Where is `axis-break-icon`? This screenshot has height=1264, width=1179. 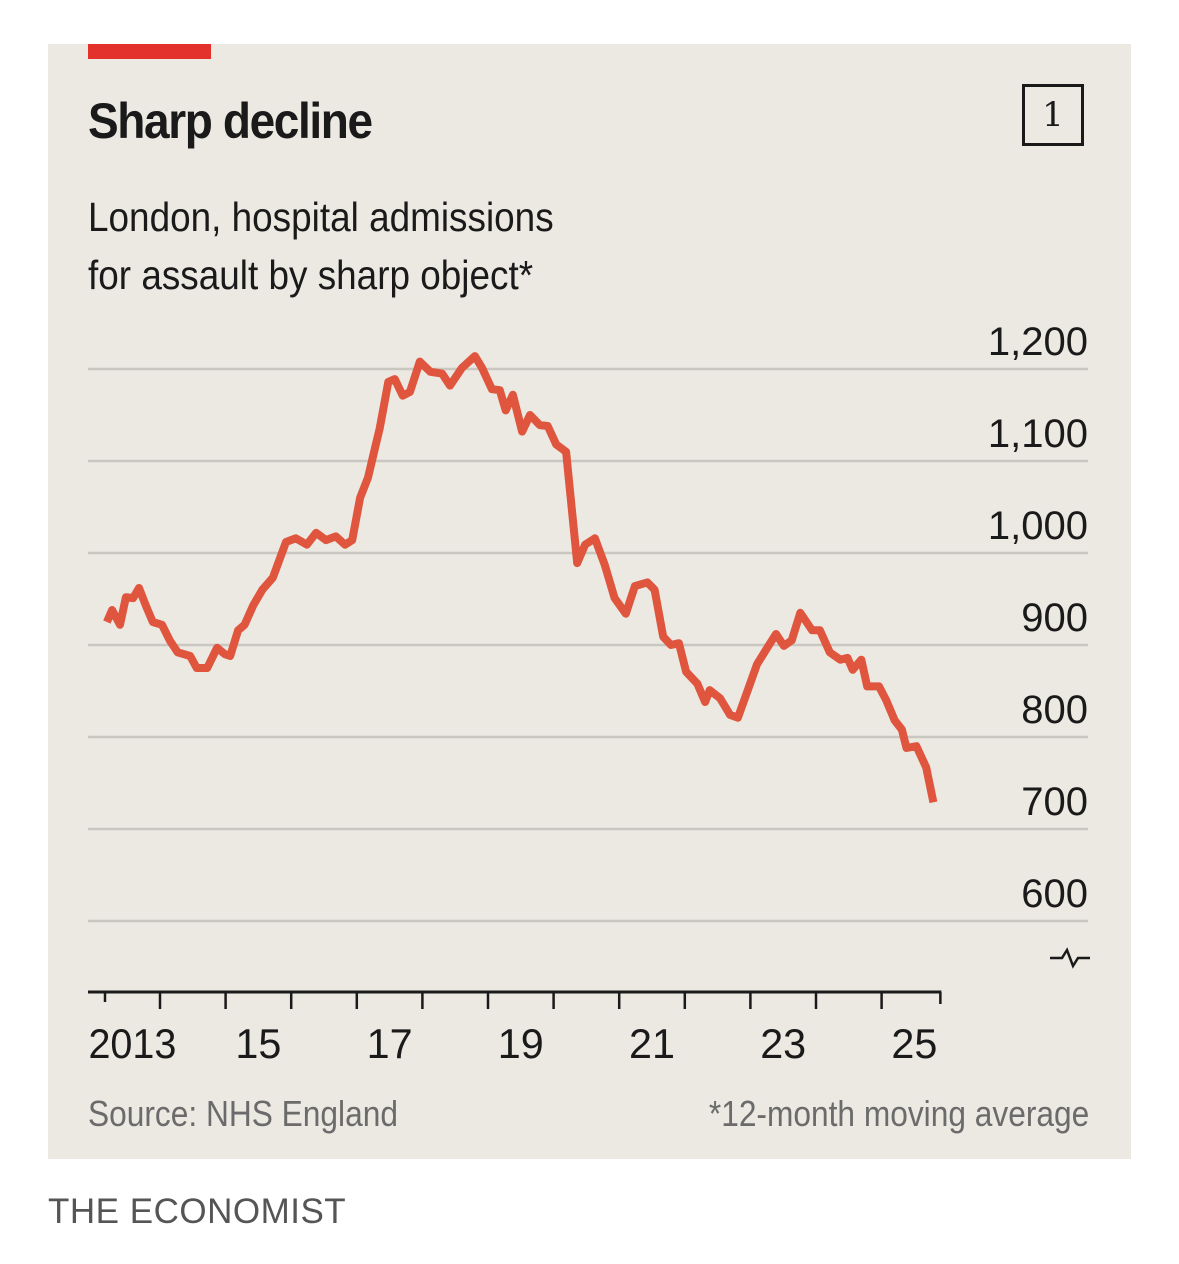
axis-break-icon is located at coordinates (1070, 958).